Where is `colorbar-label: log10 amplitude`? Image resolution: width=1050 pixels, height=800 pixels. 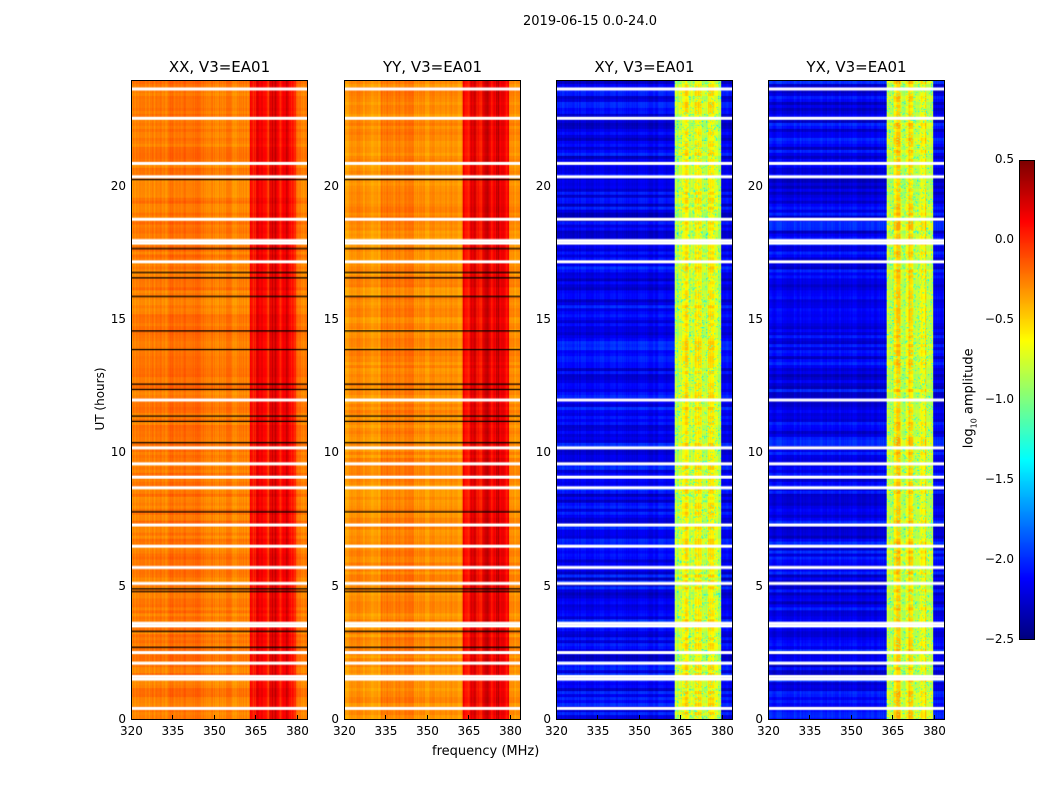 colorbar-label: log10 amplitude is located at coordinates (970, 398).